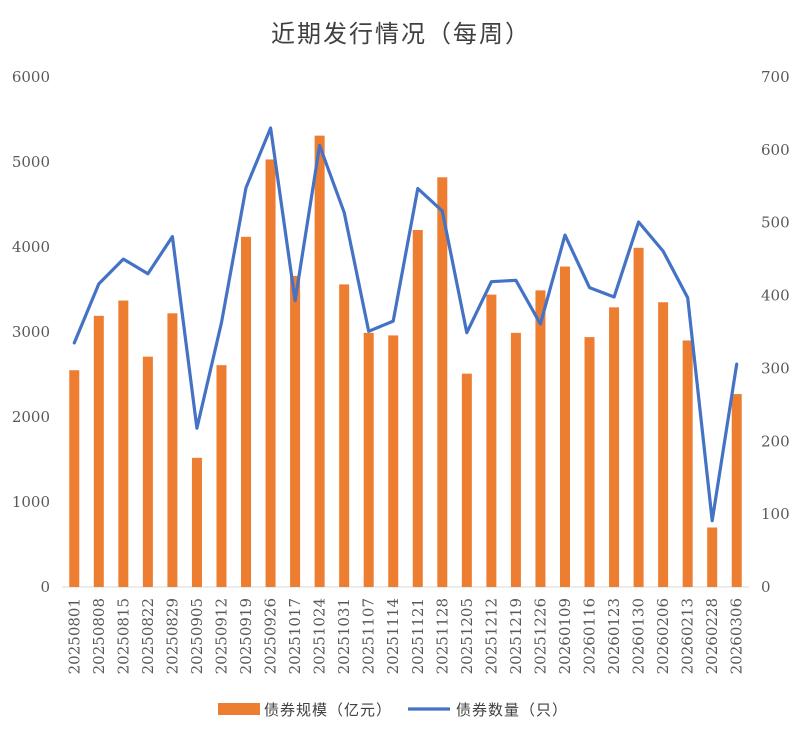  Describe the element at coordinates (31, 417) in the screenshot. I see `left-tick-label: 2000` at that location.